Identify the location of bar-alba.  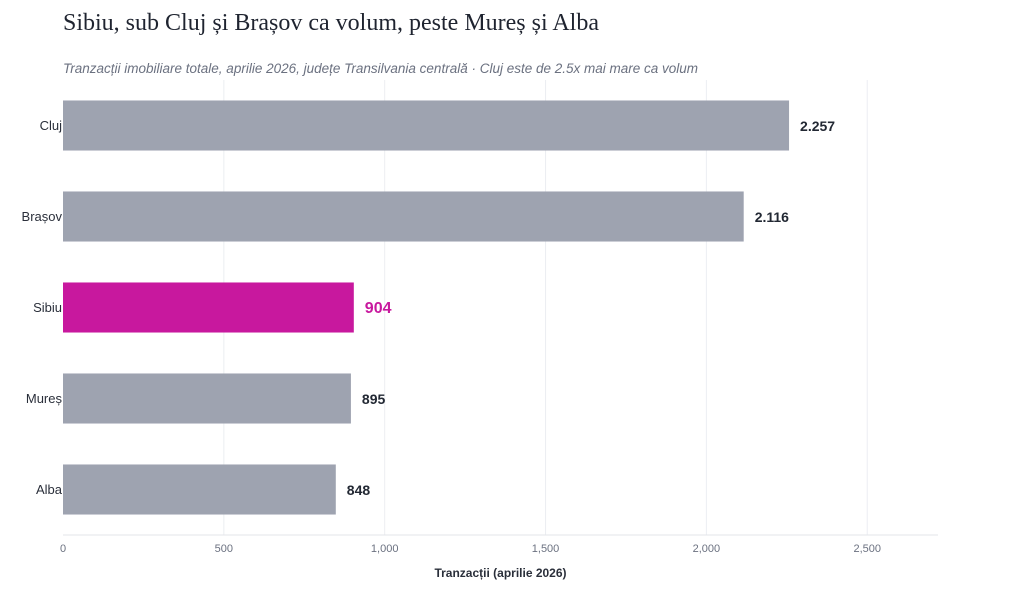
(199, 489).